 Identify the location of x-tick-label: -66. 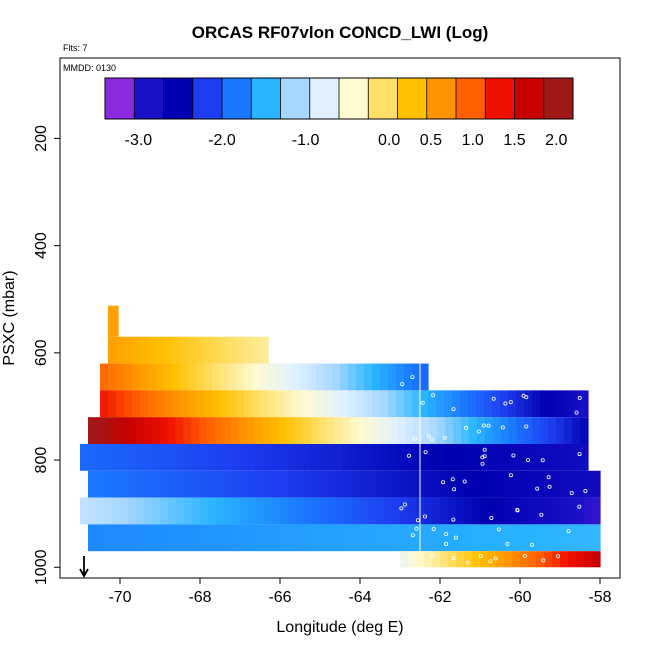
(279, 597).